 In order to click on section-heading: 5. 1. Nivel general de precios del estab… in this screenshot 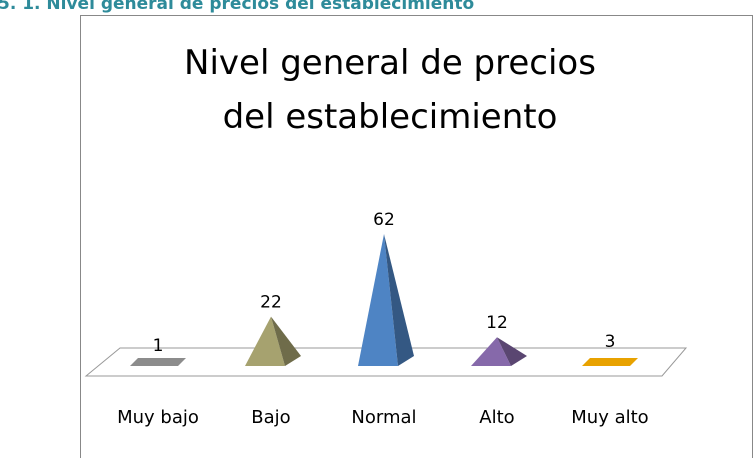, I will do `click(237, 7)`.